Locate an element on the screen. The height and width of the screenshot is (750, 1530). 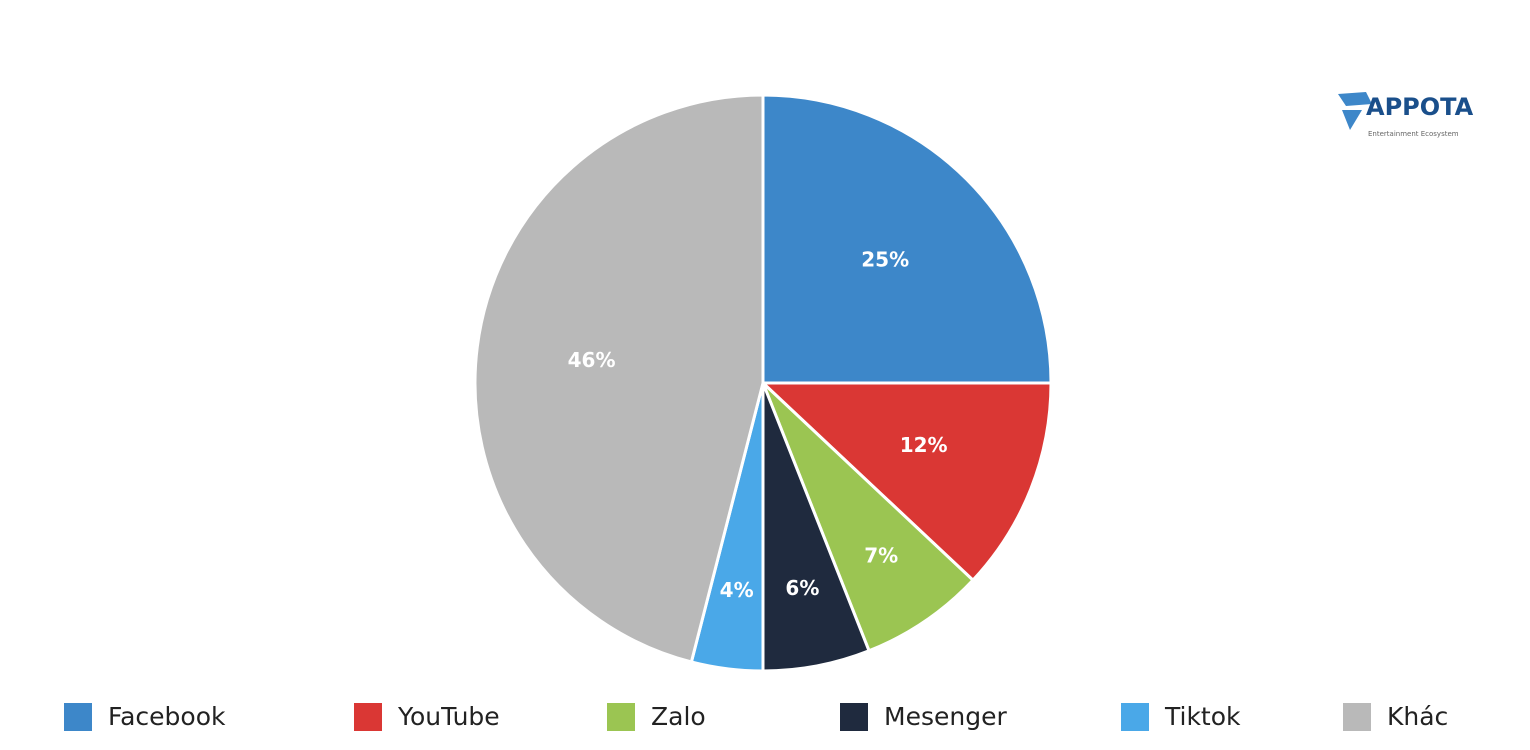
legend-label: Tiktok is located at coordinates (1202, 716).